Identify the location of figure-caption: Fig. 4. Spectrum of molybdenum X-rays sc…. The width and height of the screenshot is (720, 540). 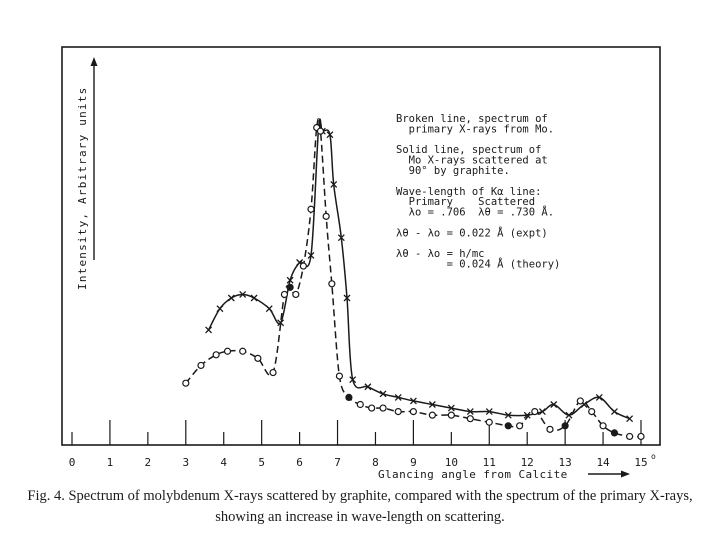
(360, 506).